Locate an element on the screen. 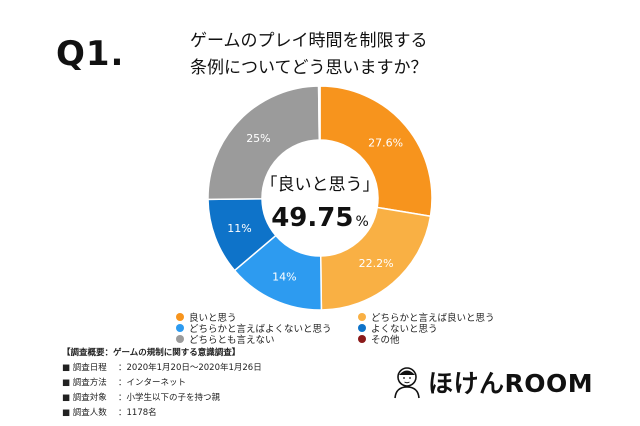 Image resolution: width=640 pixels, height=426 pixels. brand-name: ほけんROOM is located at coordinates (511, 383).